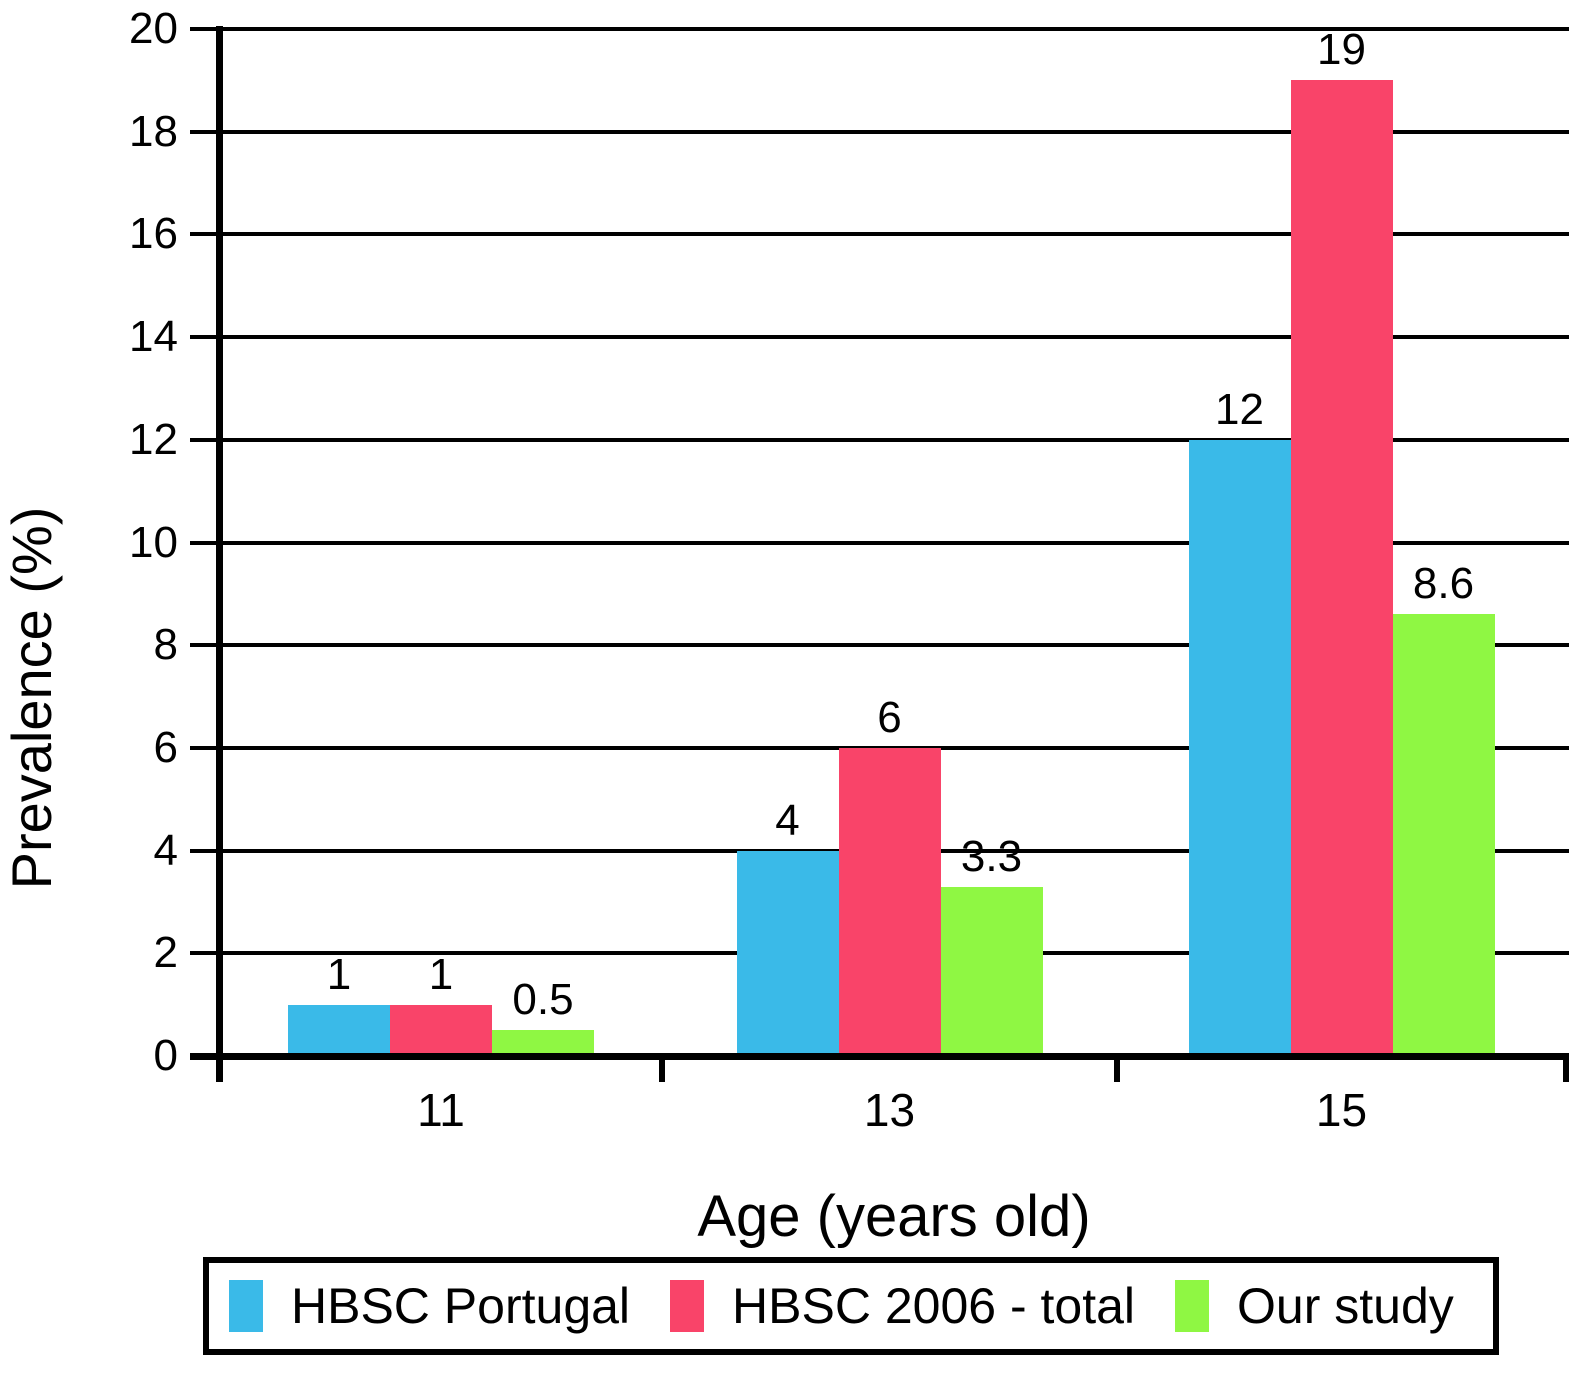 The height and width of the screenshot is (1375, 1576). Describe the element at coordinates (441, 1110) in the screenshot. I see `x-category-label: 11` at that location.